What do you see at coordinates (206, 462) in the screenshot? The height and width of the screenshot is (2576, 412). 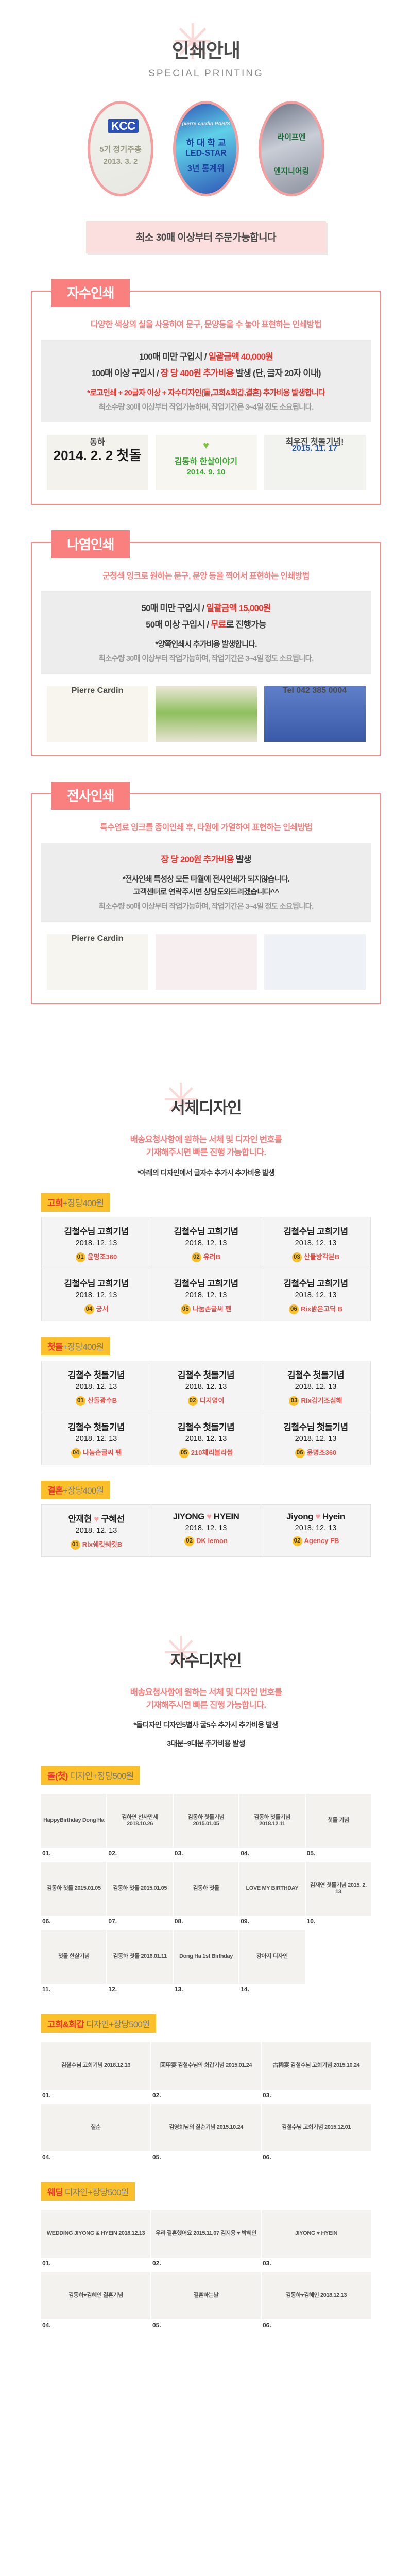 I see `sample-kimdongha: ♥ 김동하 한살이야기 2014. 9. 10` at bounding box center [206, 462].